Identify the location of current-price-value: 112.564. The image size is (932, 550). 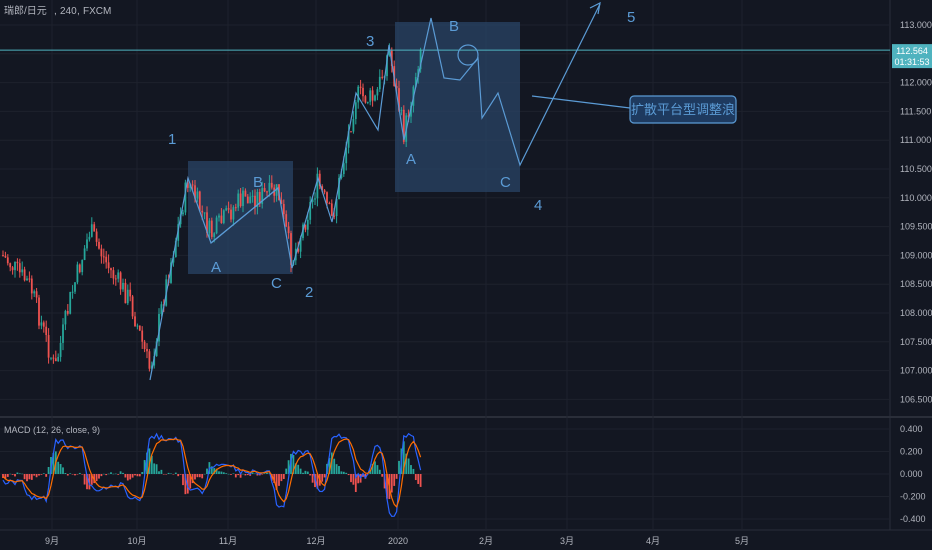
(912, 51).